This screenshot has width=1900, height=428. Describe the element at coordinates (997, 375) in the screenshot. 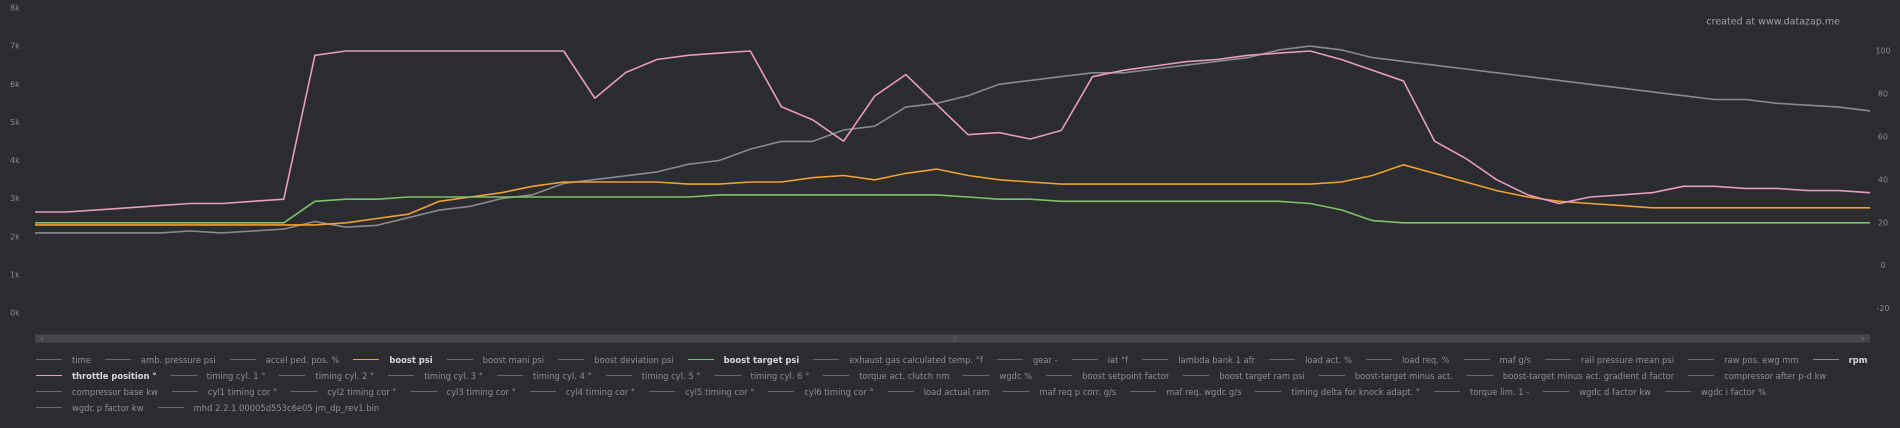

I see `legend-item: wgdc %` at that location.